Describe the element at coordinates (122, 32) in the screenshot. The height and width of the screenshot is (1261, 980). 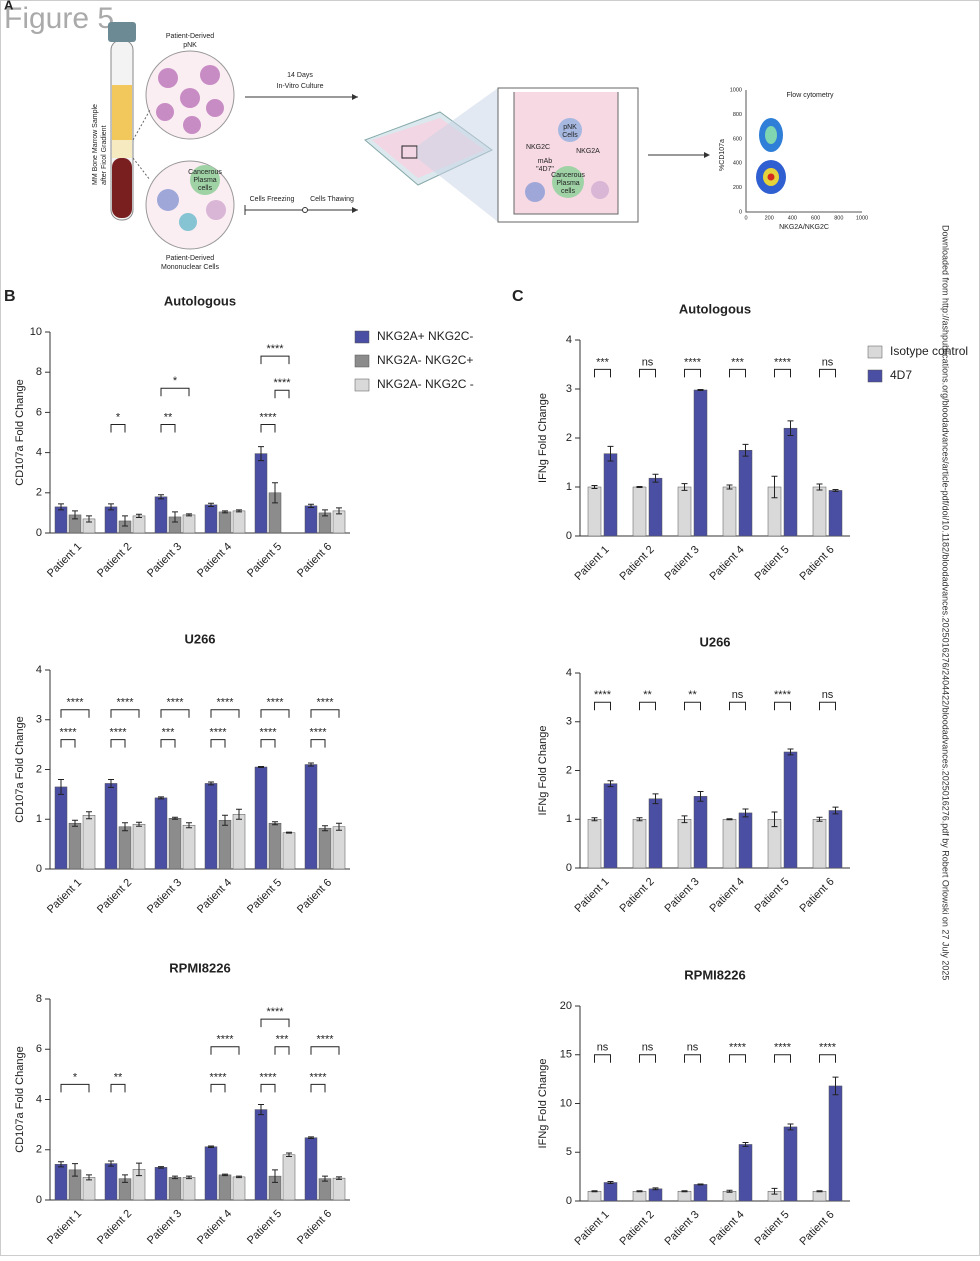
I see `tube-cap` at that location.